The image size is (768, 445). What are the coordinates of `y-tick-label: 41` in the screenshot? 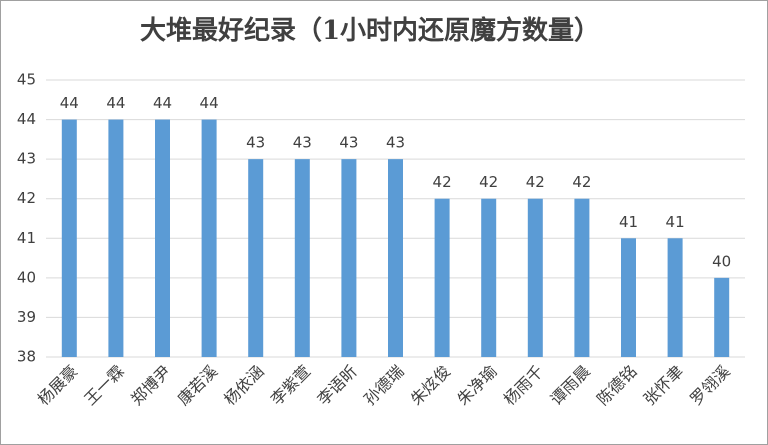 It's located at (26, 238).